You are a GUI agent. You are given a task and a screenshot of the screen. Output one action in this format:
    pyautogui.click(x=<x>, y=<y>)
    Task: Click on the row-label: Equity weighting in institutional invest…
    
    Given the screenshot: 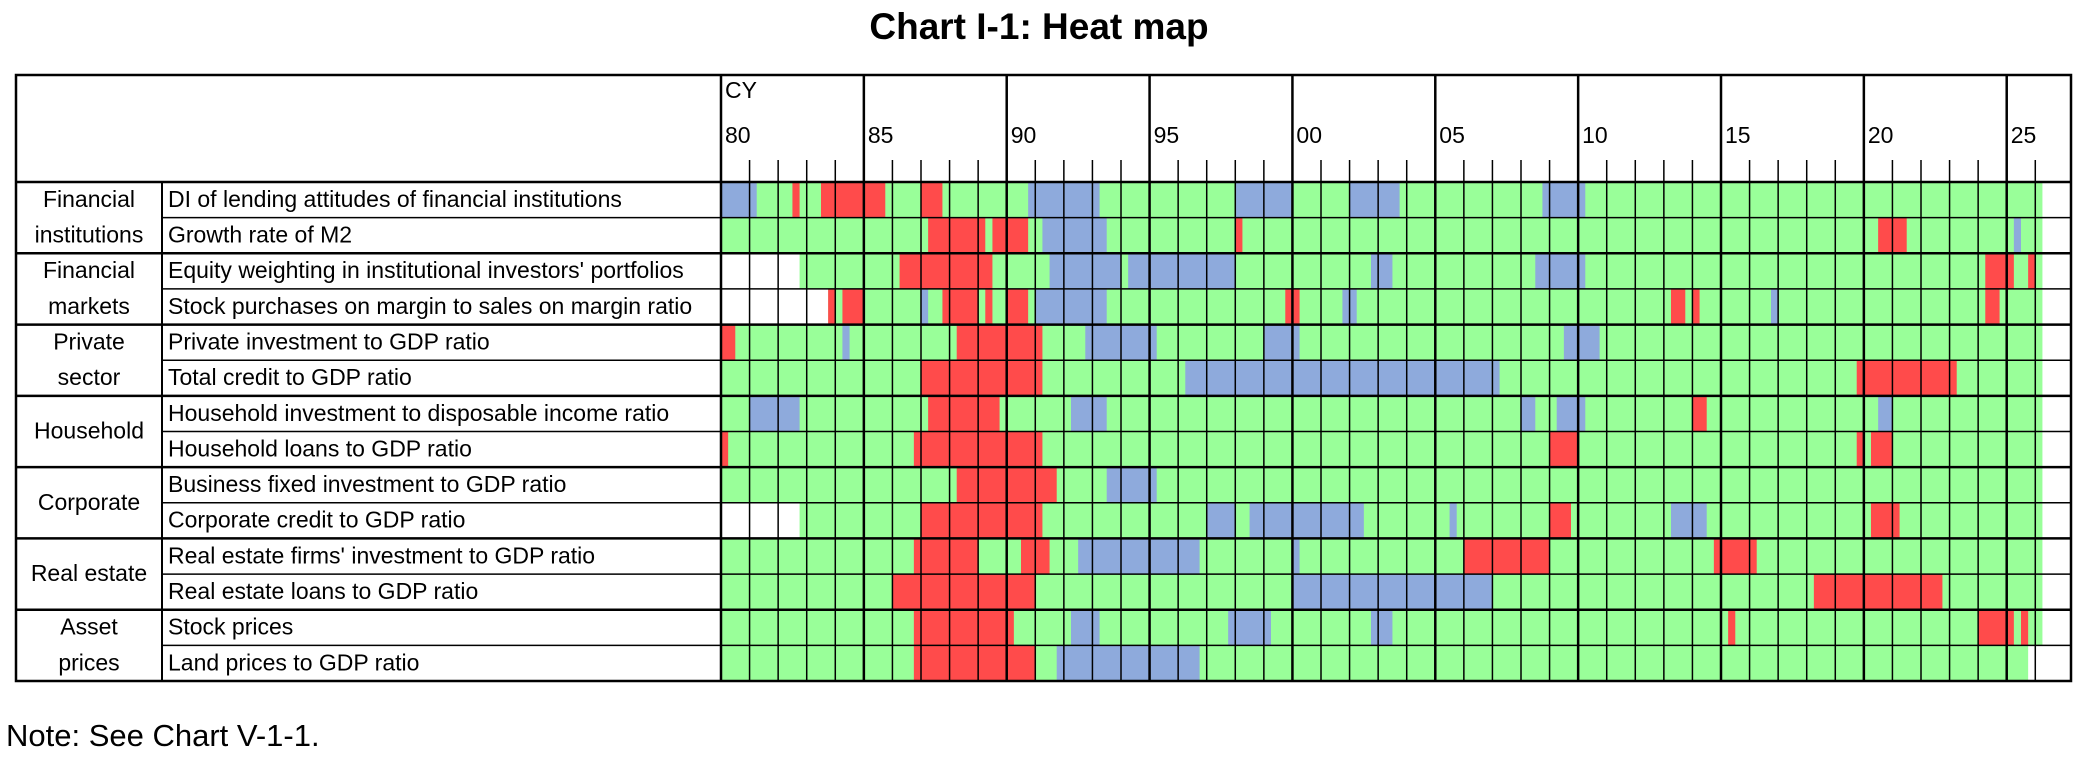 What is the action you would take?
    pyautogui.click(x=426, y=270)
    